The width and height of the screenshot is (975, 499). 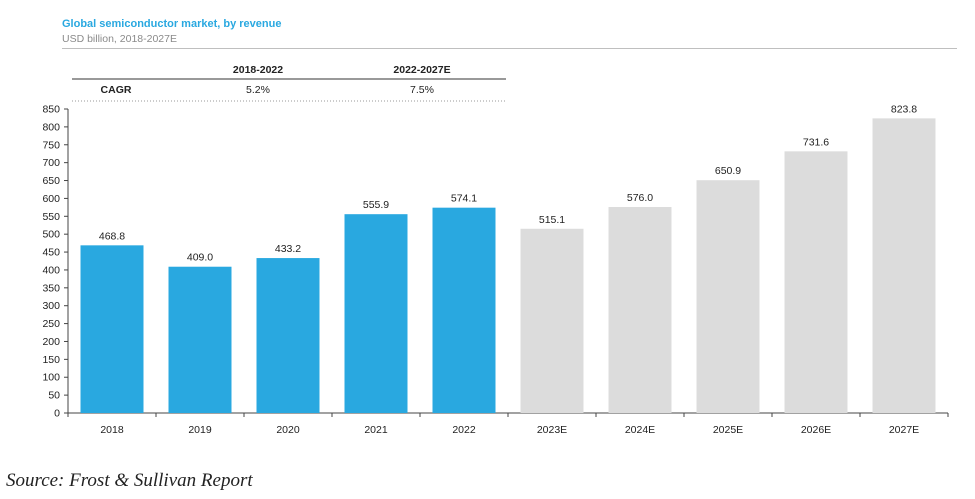 What do you see at coordinates (119, 39) in the screenshot?
I see `chart-subtitle: USD billion, 2018-2027E` at bounding box center [119, 39].